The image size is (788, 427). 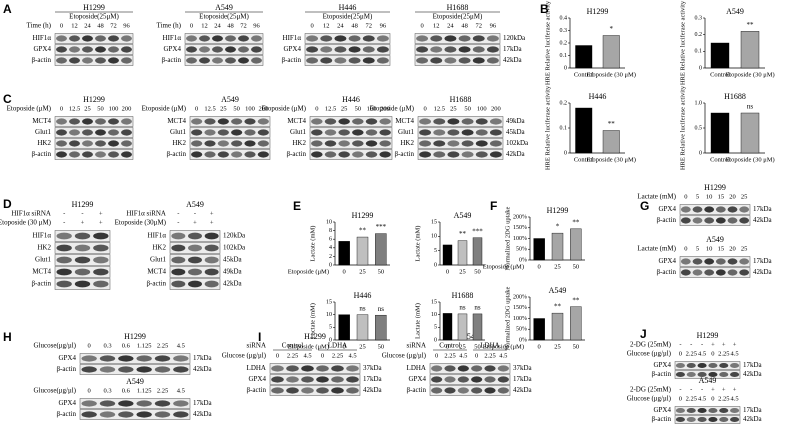 I want to click on chart-title: A549, so click(x=735, y=11).